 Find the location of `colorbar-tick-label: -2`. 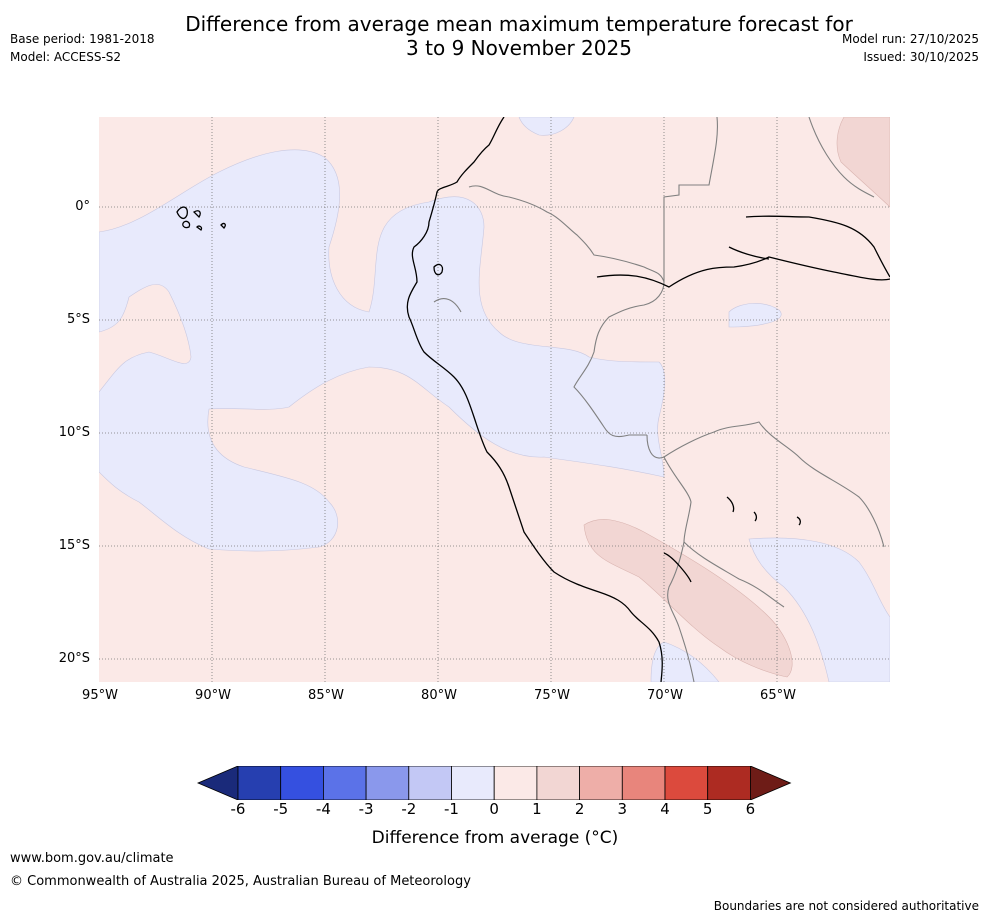

colorbar-tick-label: -2 is located at coordinates (409, 809).